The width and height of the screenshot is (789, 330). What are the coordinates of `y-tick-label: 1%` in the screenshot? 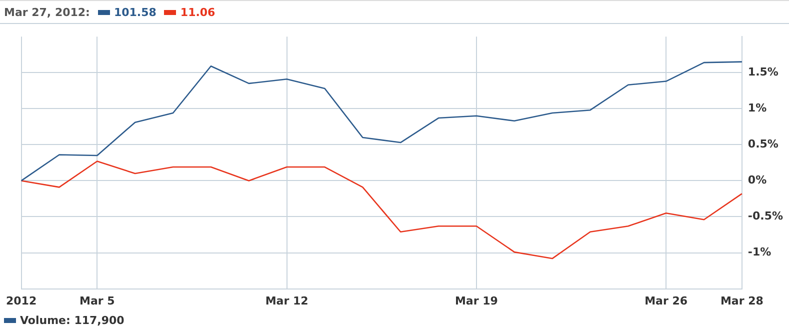 It's located at (757, 108).